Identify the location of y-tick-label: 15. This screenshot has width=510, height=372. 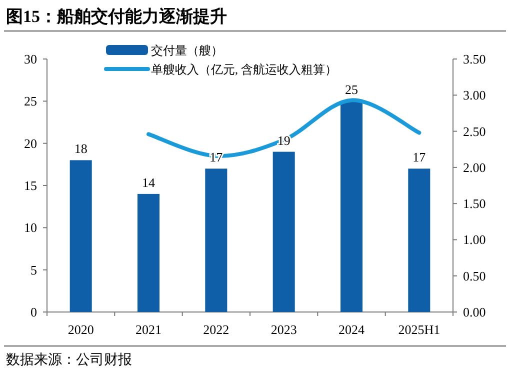
(30, 185).